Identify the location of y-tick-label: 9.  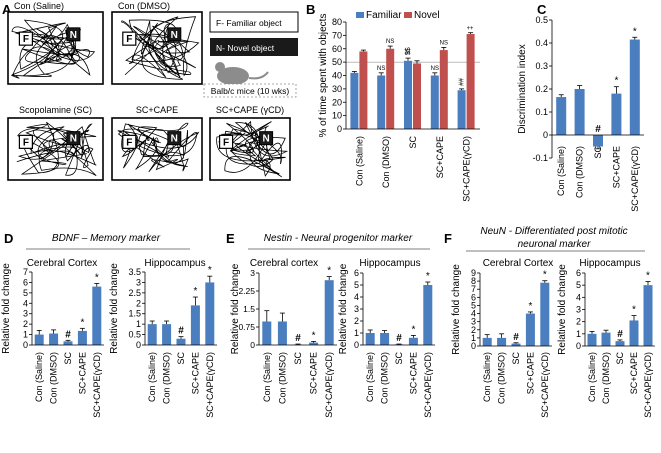
(473, 273).